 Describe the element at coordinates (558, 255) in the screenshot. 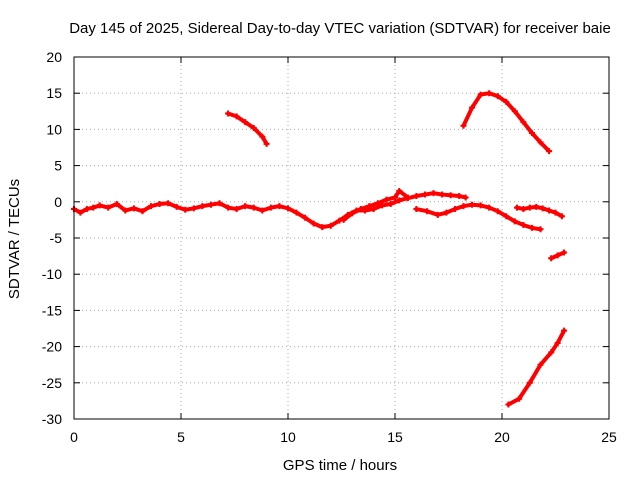

I see `series-small-segment` at that location.